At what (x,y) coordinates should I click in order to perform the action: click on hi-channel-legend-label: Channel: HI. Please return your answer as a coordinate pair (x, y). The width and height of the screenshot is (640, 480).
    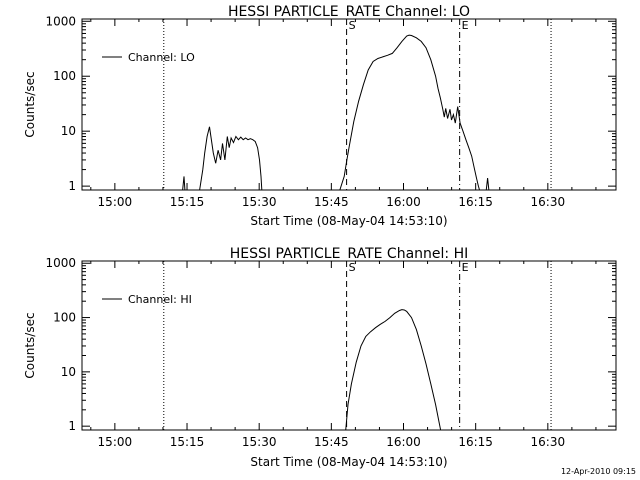
    Looking at the image, I should click on (160, 299).